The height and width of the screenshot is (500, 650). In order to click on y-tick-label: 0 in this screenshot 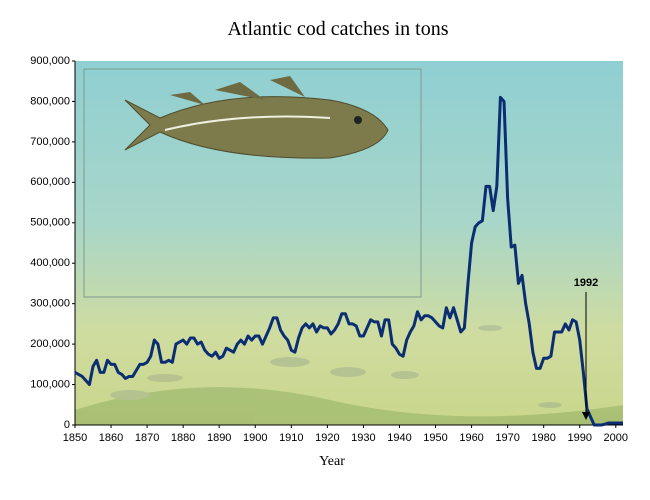, I will do `click(67, 425)`.